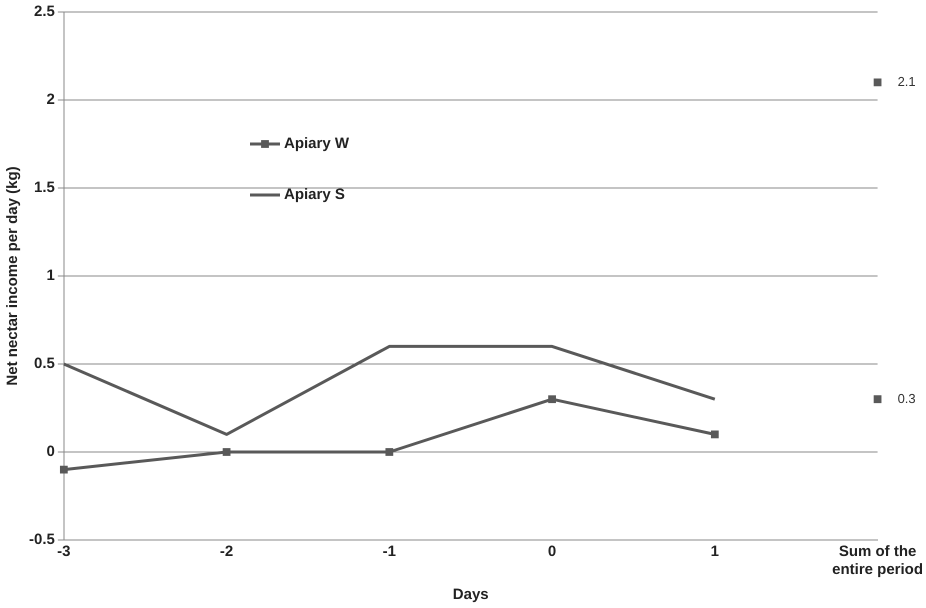 This screenshot has height=608, width=926. Describe the element at coordinates (13, 276) in the screenshot. I see `y-axis-title: Net nectar income per day (kg)` at that location.